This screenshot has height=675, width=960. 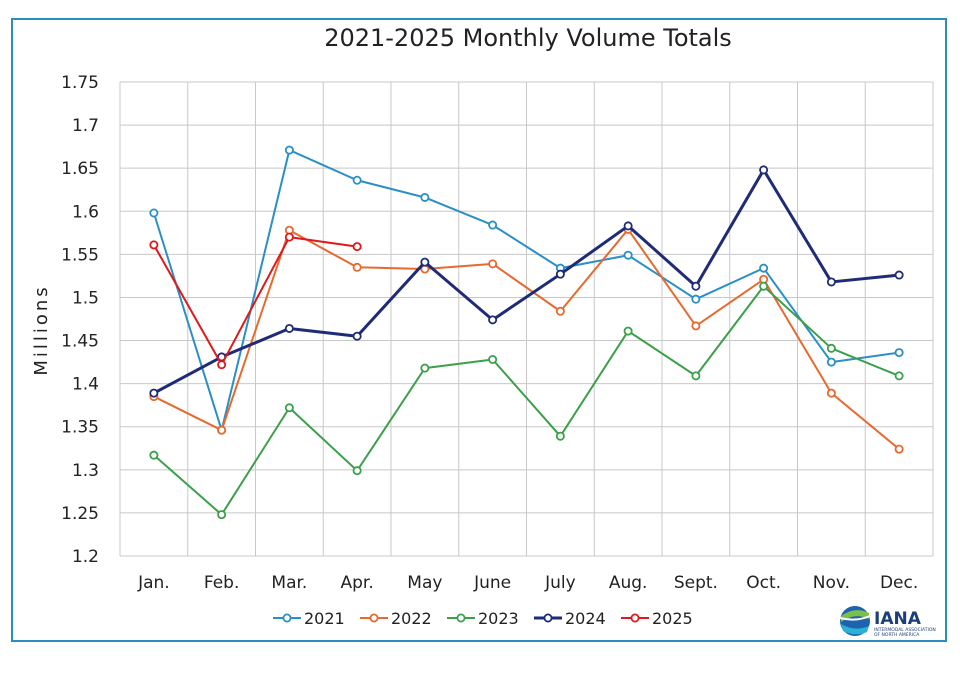 What do you see at coordinates (324, 618) in the screenshot?
I see `legend-label: 2021` at bounding box center [324, 618].